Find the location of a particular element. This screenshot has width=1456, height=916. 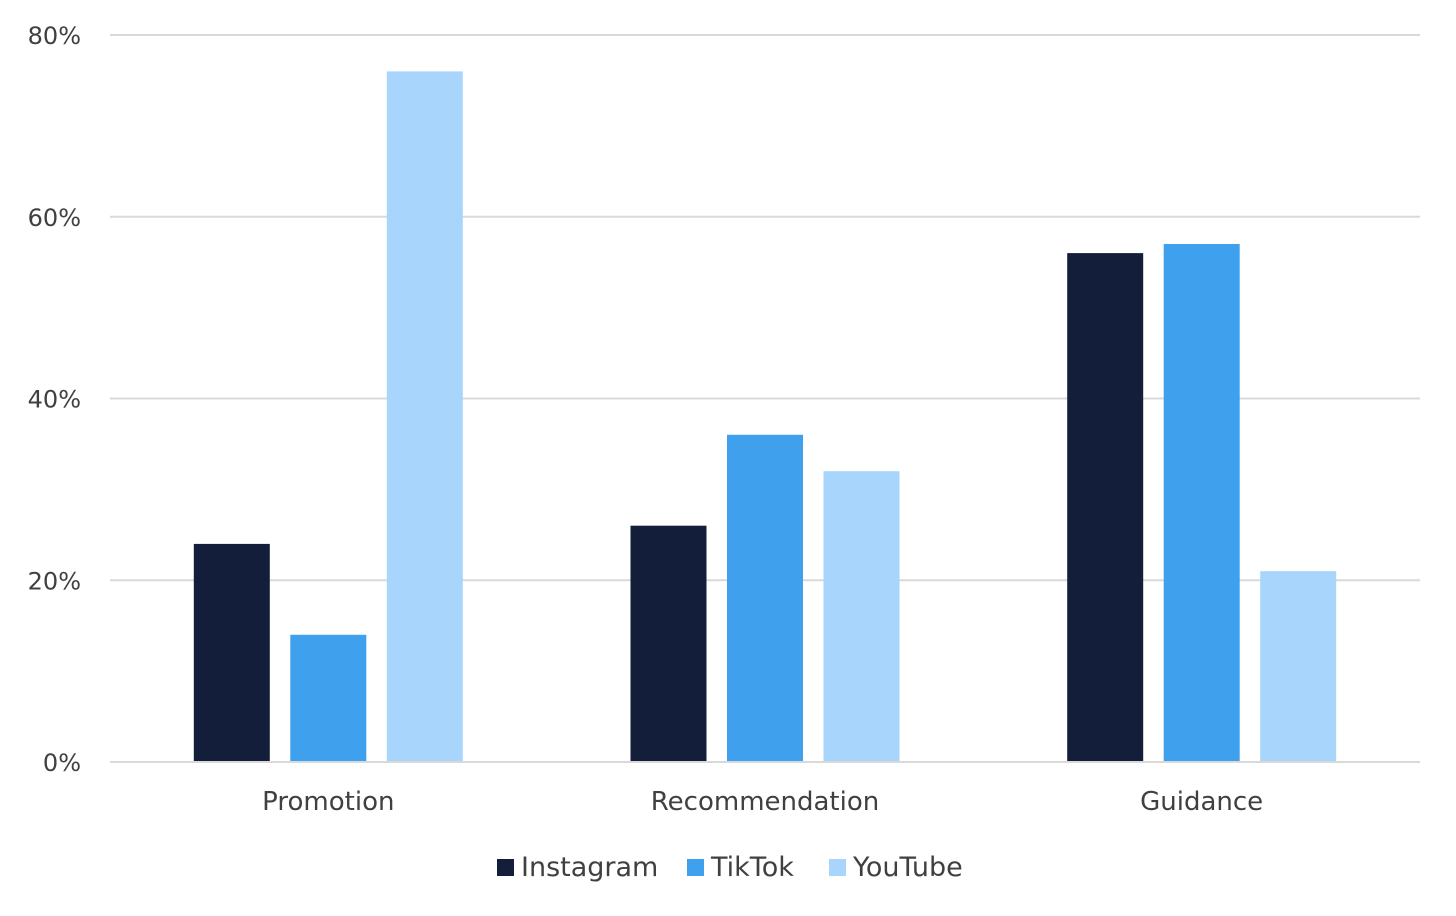

bar-youtube-promotion is located at coordinates (424, 416).